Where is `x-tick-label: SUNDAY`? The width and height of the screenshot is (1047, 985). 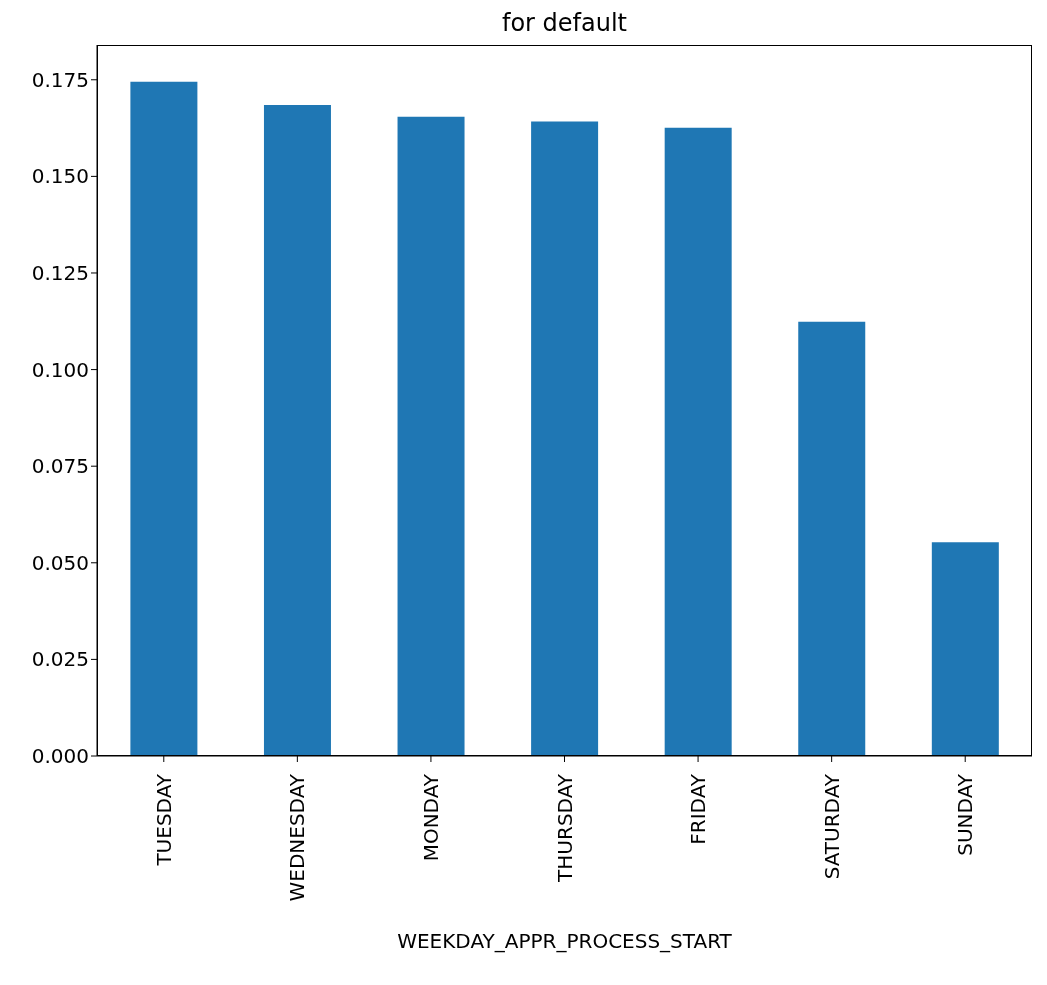 x-tick-label: SUNDAY is located at coordinates (965, 814).